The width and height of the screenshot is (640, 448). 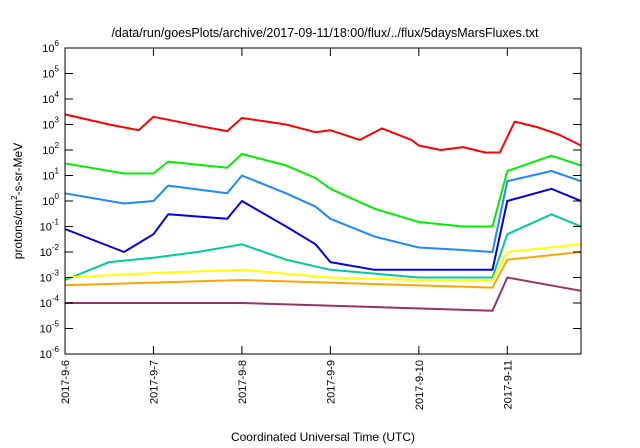 What do you see at coordinates (50, 328) in the screenshot?
I see `y-tick-label: 10⁻⁵` at bounding box center [50, 328].